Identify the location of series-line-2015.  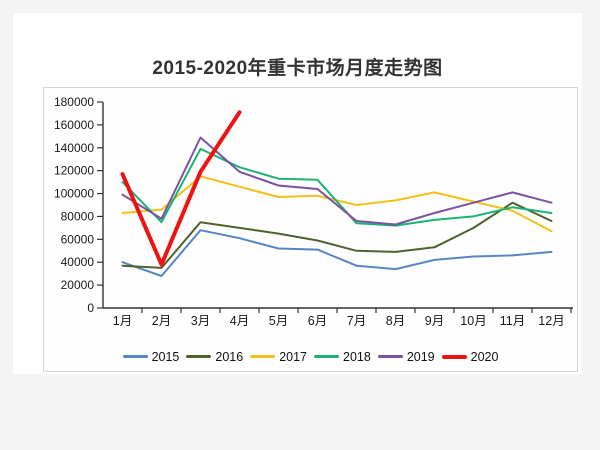
(337, 253).